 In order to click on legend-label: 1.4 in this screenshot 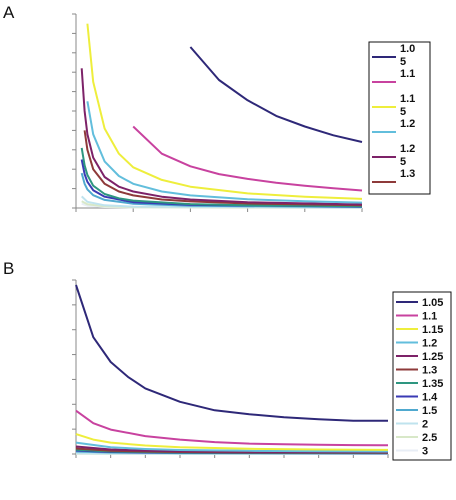, I will do `click(430, 398)`.